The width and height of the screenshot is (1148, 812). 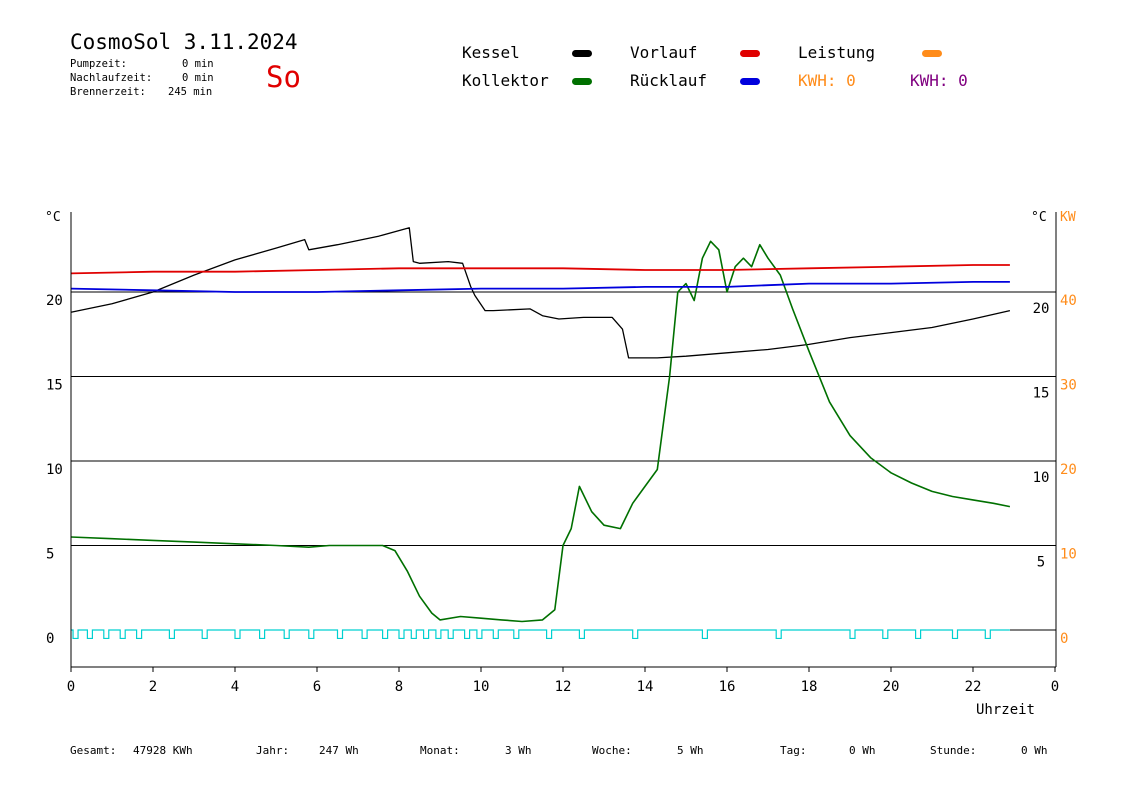 I want to click on x-tick-label-5: 10, so click(x=481, y=687).